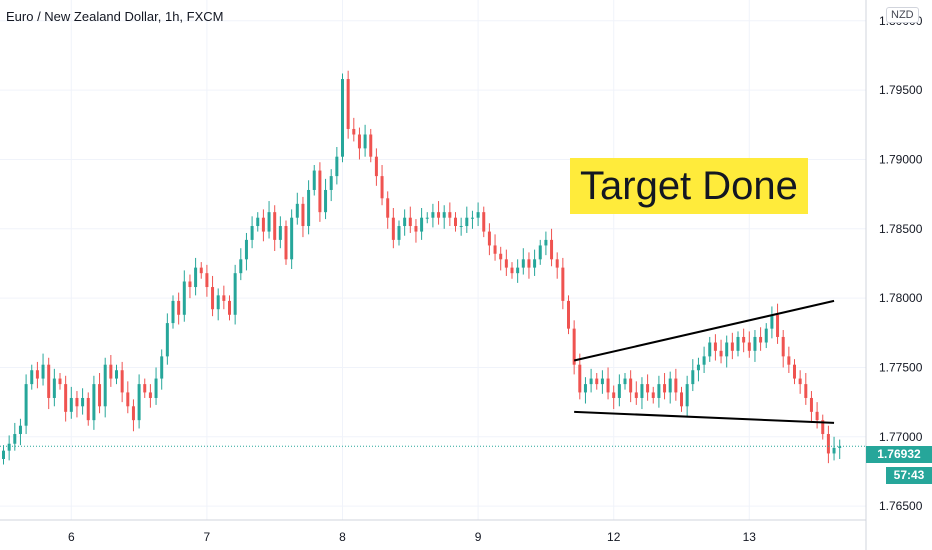  I want to click on last-price-tag: 1.76932, so click(899, 454).